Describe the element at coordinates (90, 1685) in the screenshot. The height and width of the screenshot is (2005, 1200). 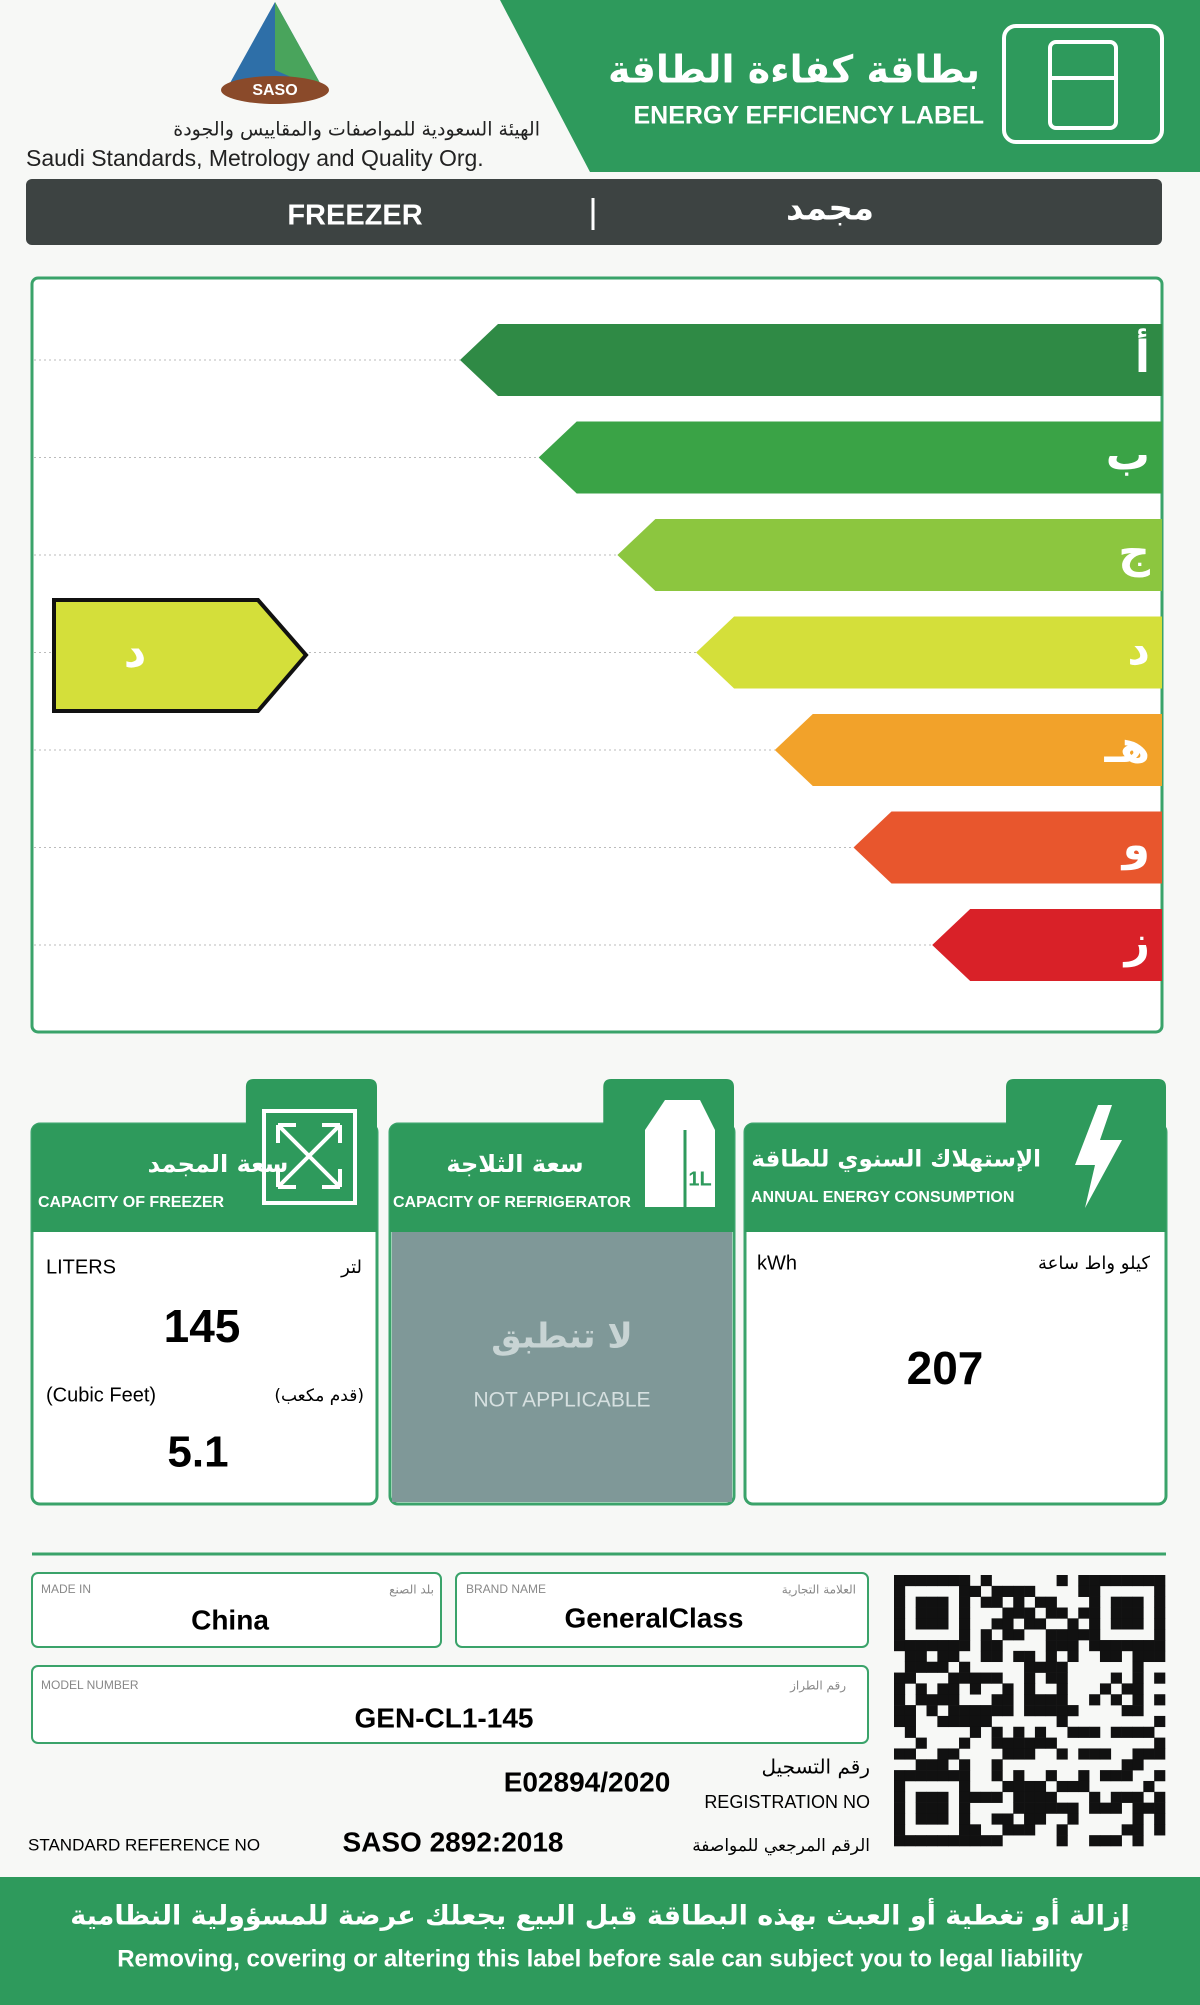
I see `label-en: MODEL NUMBER` at that location.